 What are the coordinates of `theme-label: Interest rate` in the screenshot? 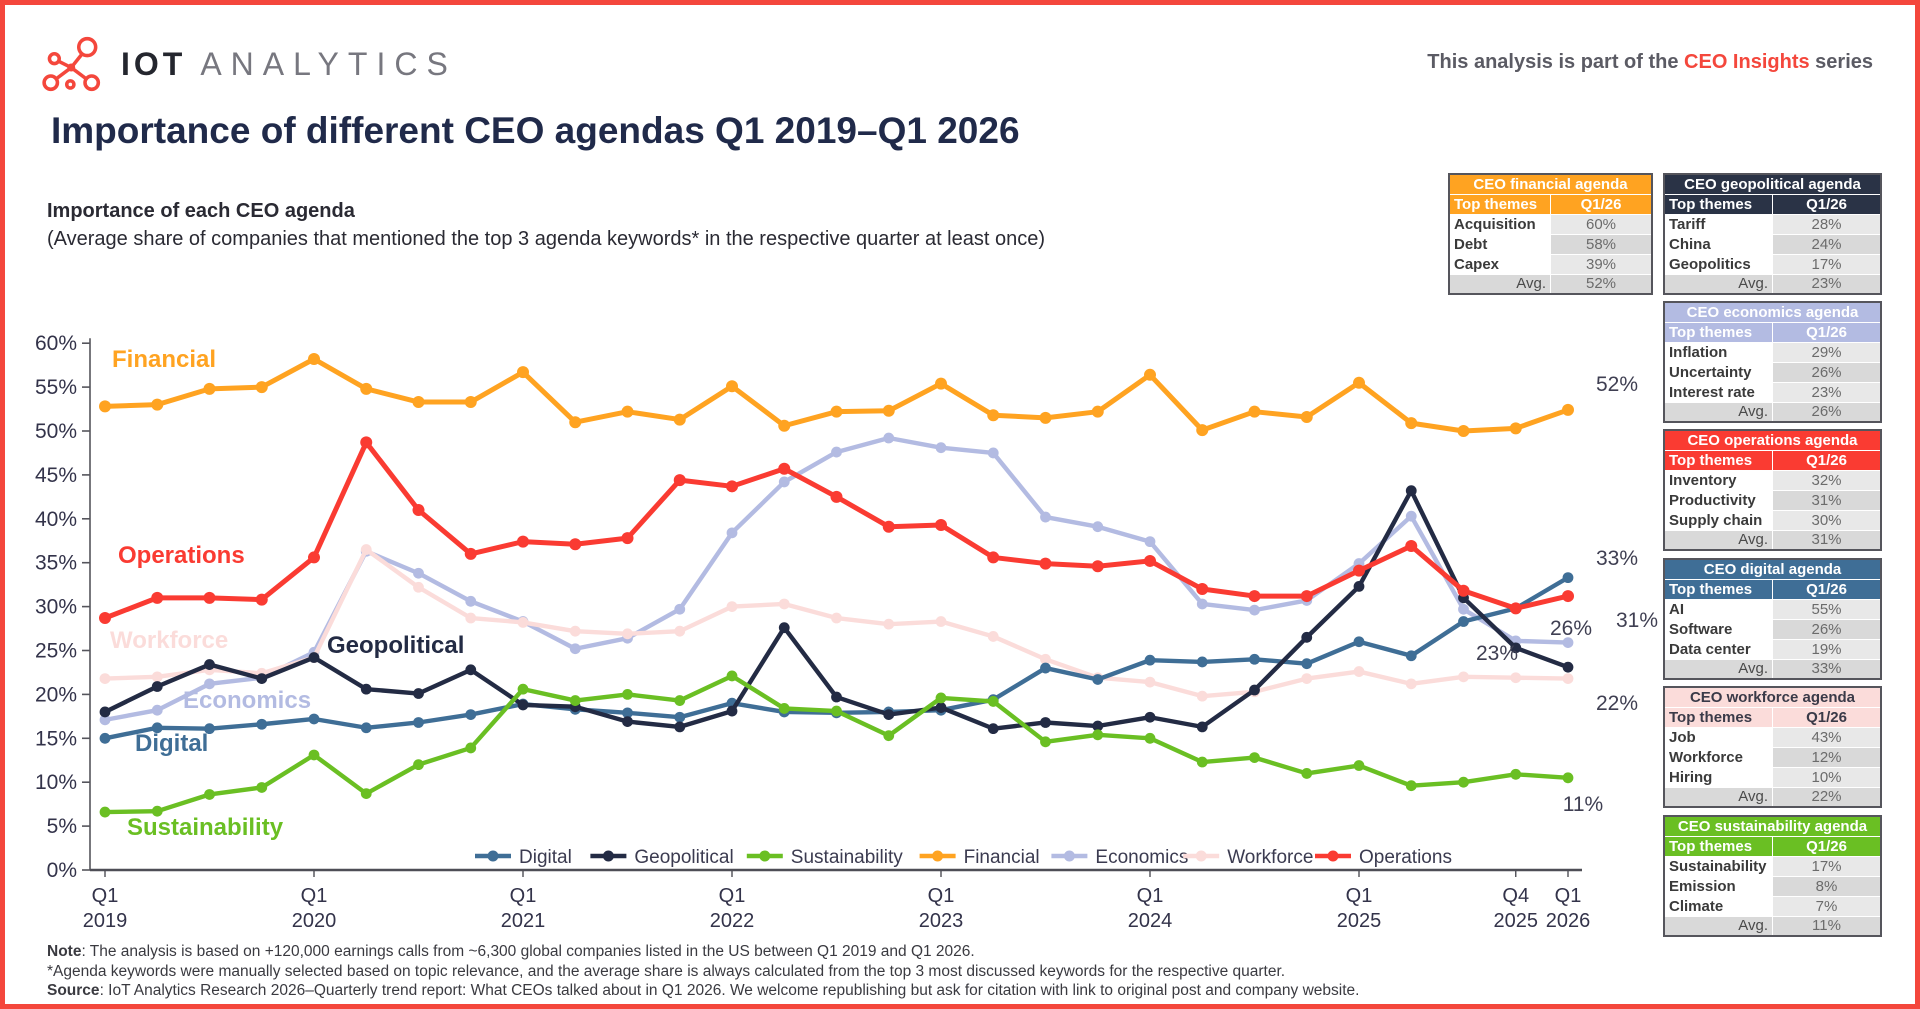 It's located at (1718, 392).